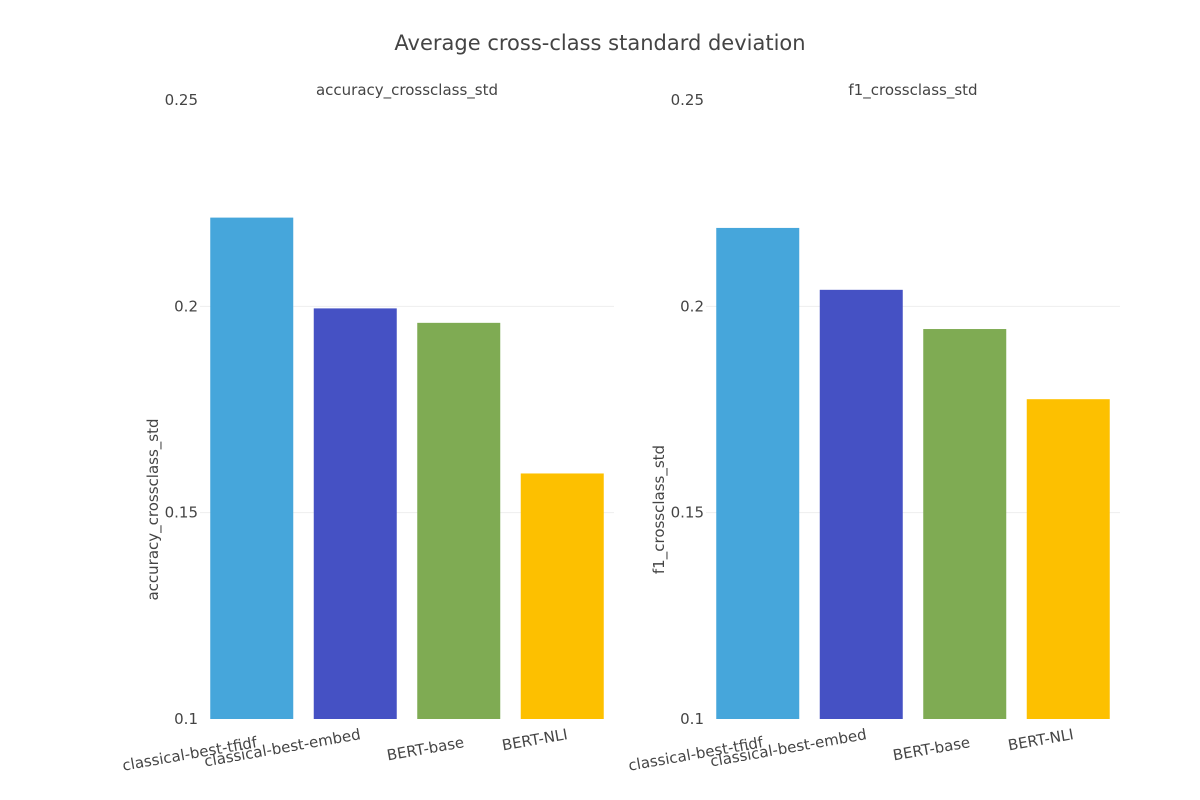 This screenshot has width=1200, height=800. I want to click on y-axis-label: accuracy_crossclass_std, so click(153, 509).